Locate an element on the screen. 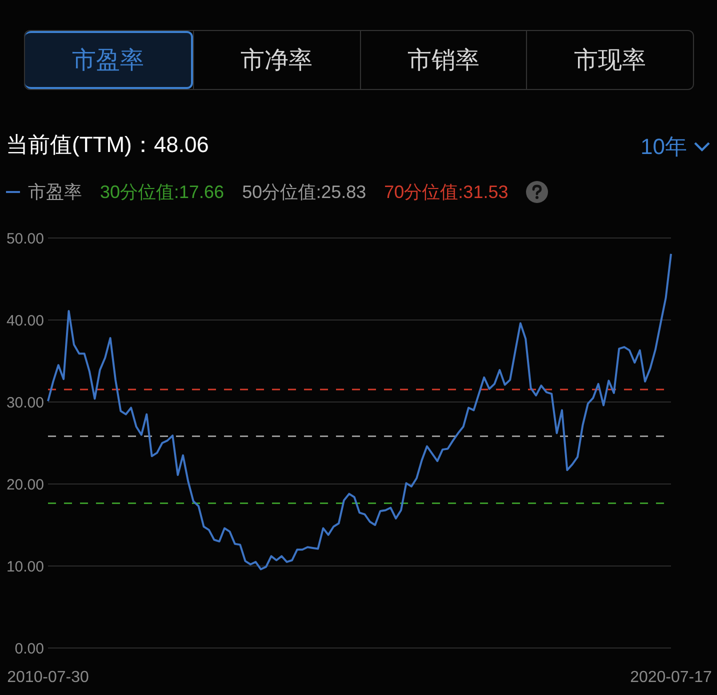  y-tick-label: 30.00 is located at coordinates (25, 403).